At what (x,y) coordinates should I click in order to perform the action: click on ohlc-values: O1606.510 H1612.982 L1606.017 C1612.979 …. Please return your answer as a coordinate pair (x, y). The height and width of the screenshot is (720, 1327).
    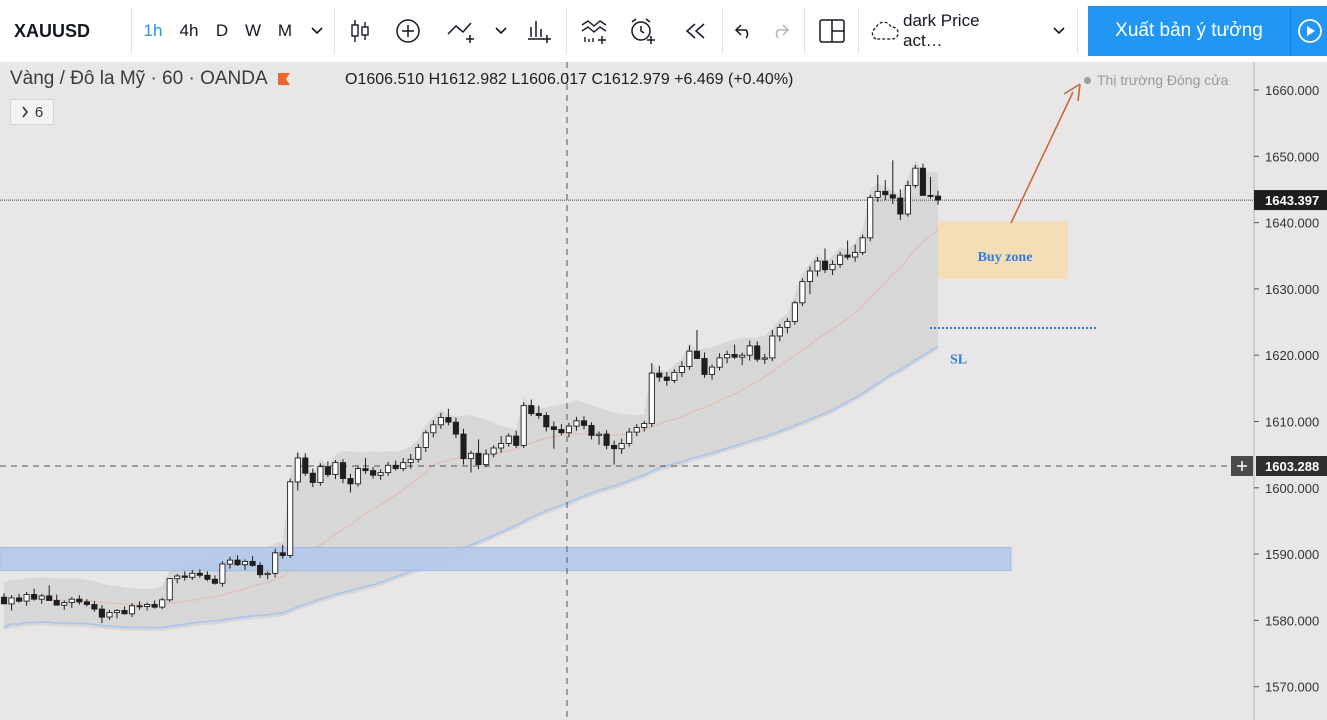
    Looking at the image, I should click on (569, 79).